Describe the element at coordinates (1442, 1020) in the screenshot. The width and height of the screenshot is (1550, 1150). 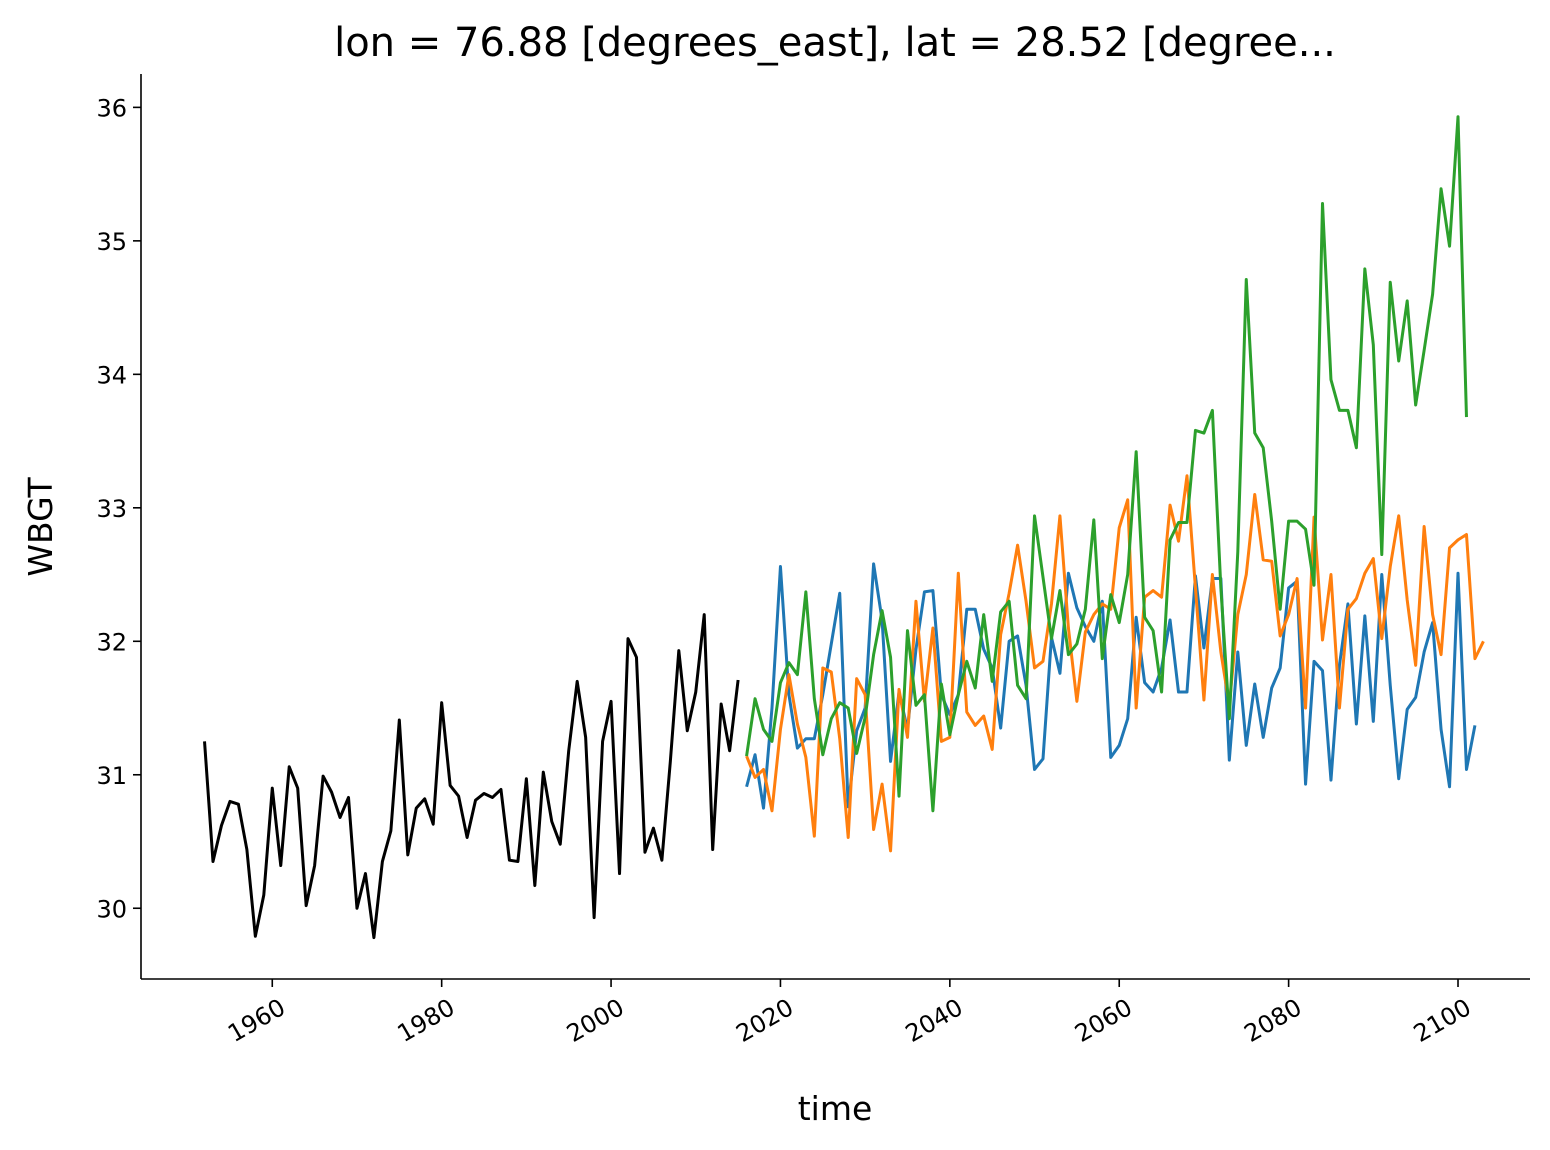
I see `x-tick-label: 2100` at that location.